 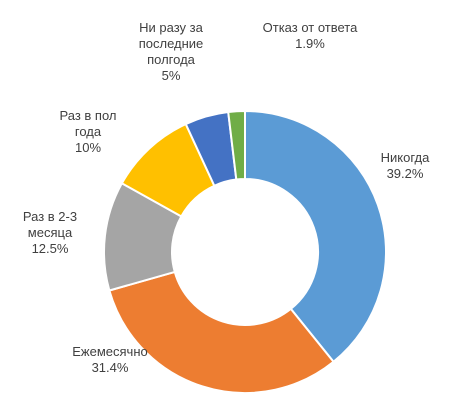 I want to click on slice-value-label: 39.2%, so click(x=405, y=173).